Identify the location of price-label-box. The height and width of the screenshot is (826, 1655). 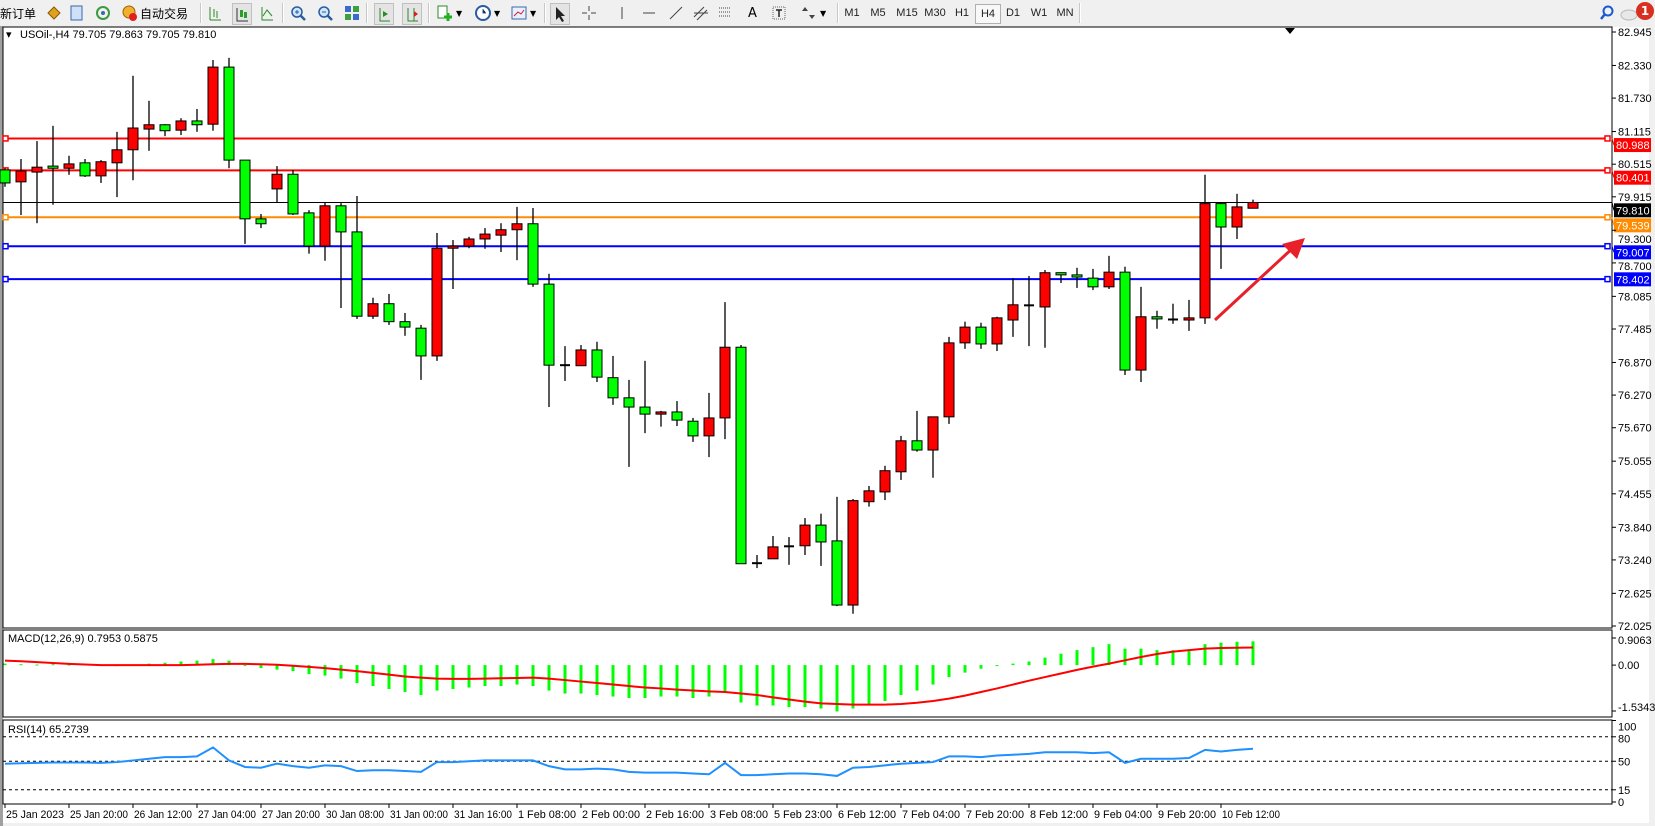
(1632, 279).